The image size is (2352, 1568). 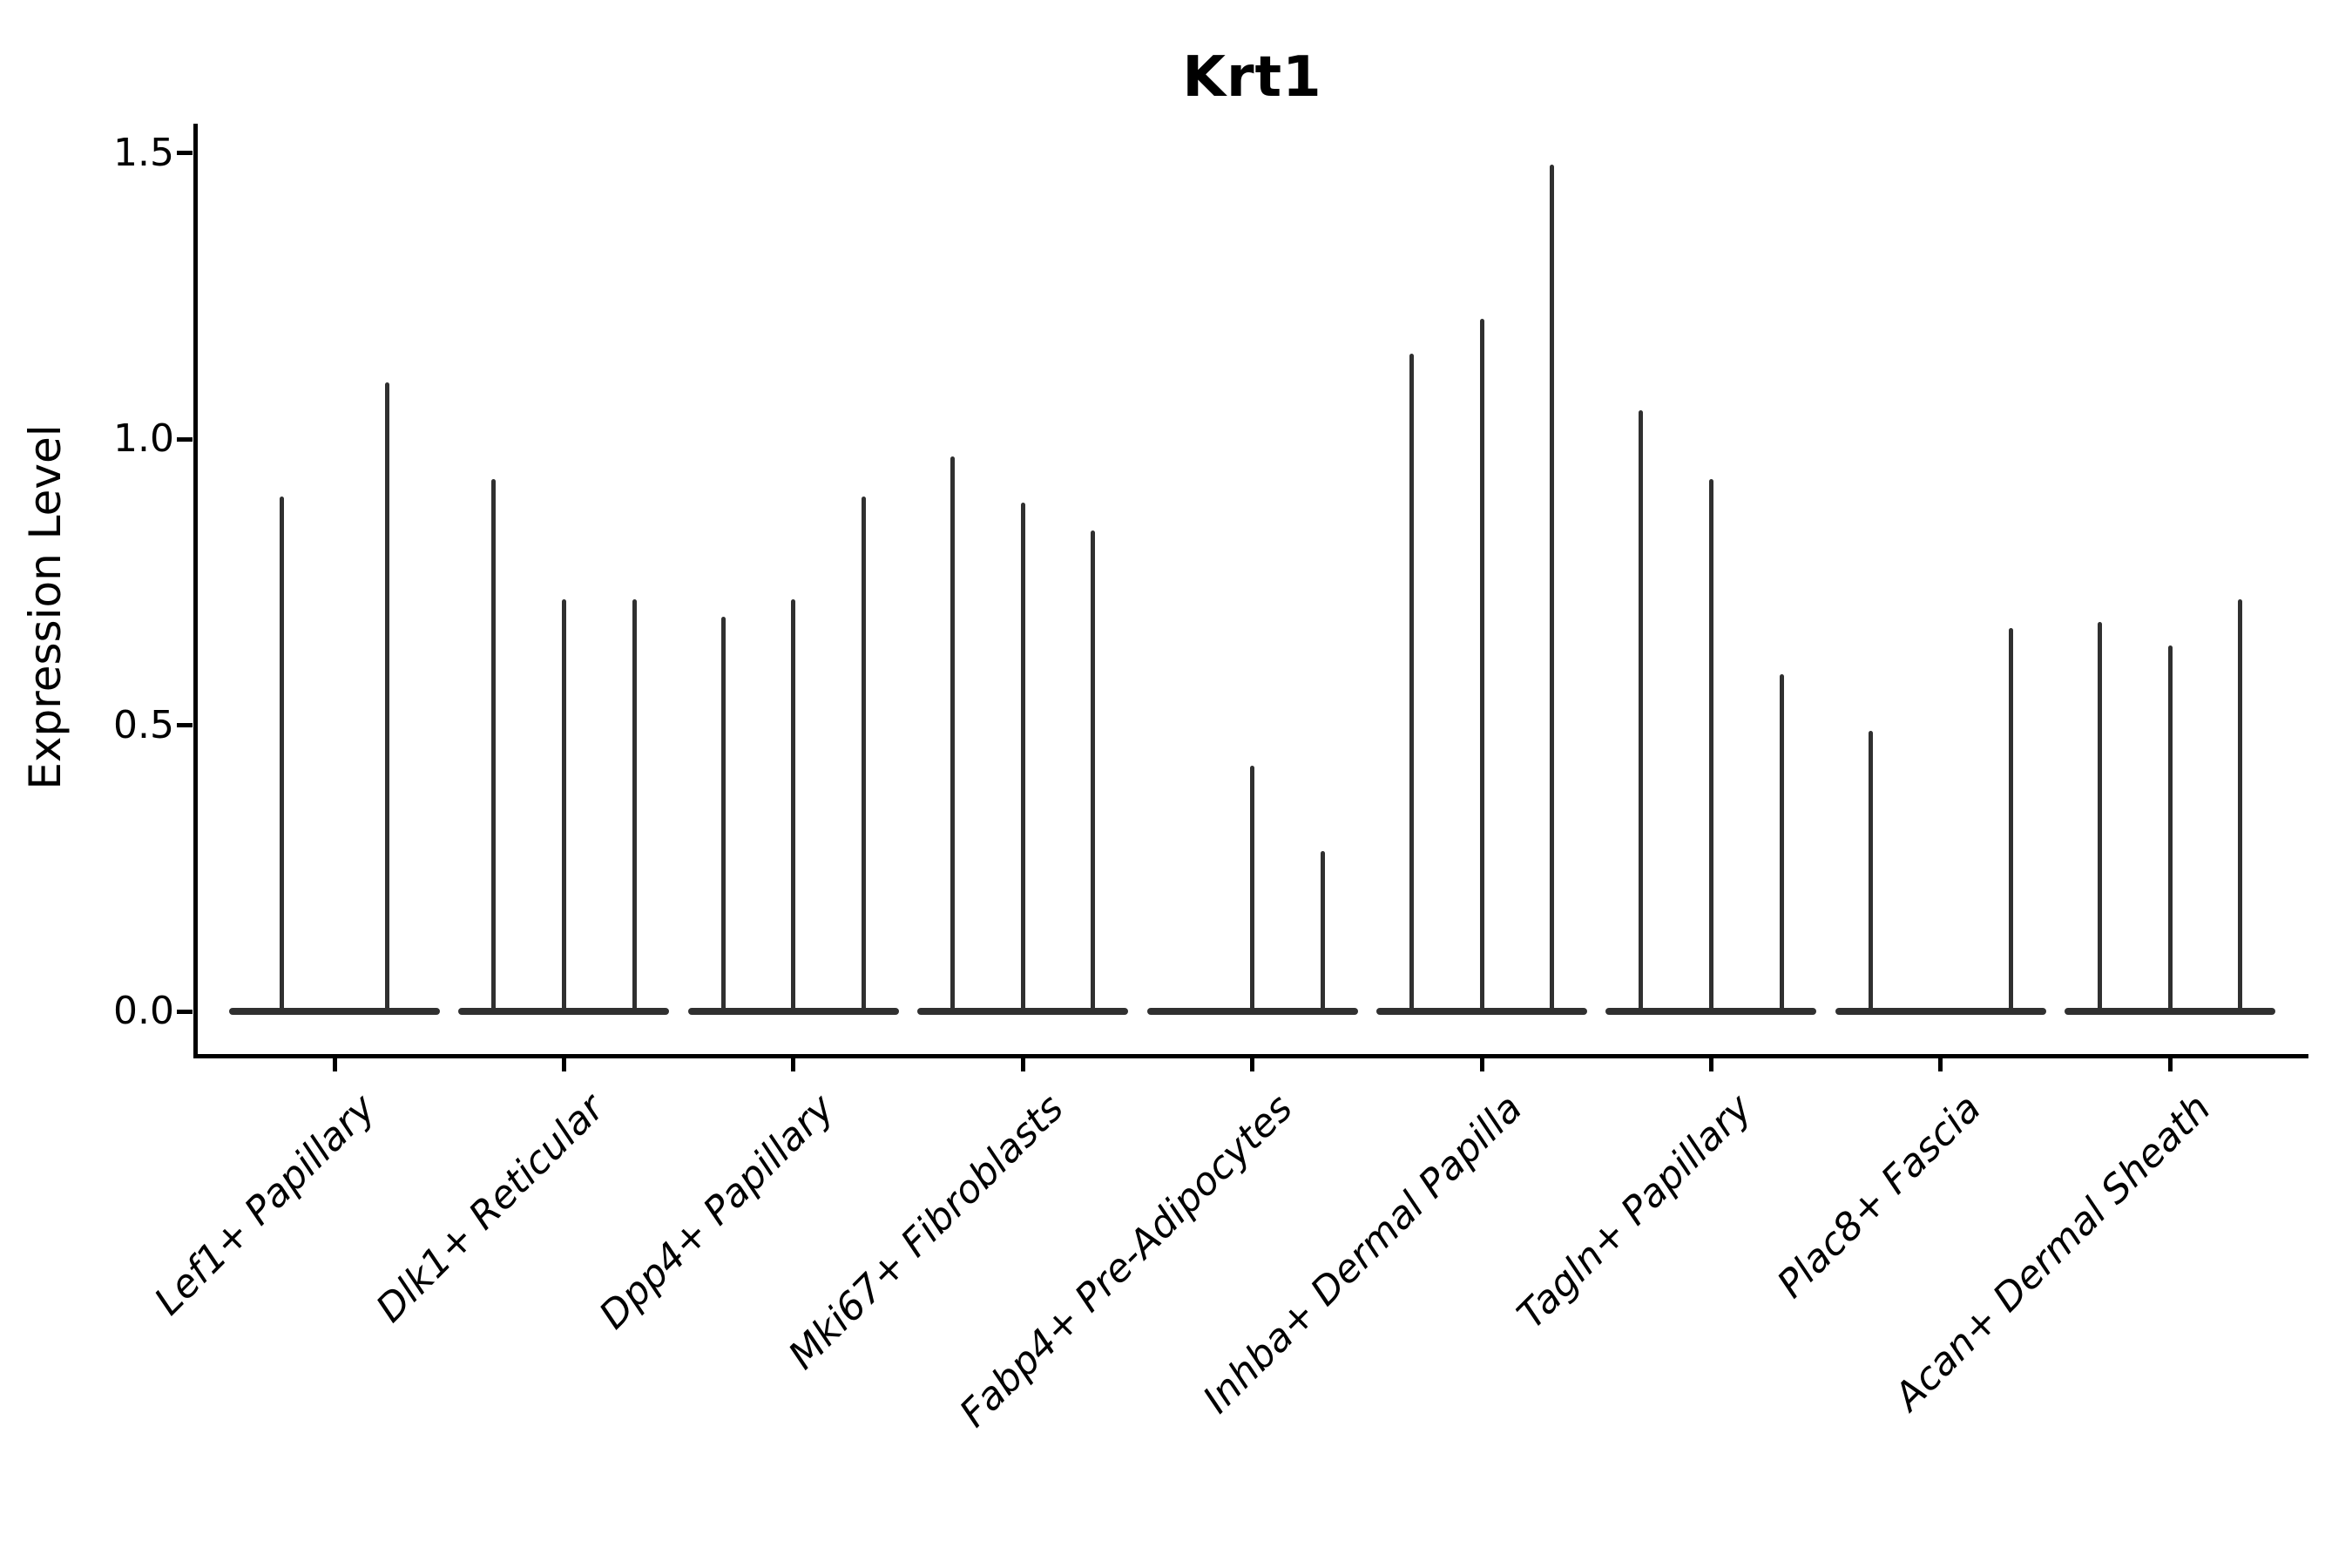 I want to click on y-tick-label: 1.0, so click(x=143, y=439).